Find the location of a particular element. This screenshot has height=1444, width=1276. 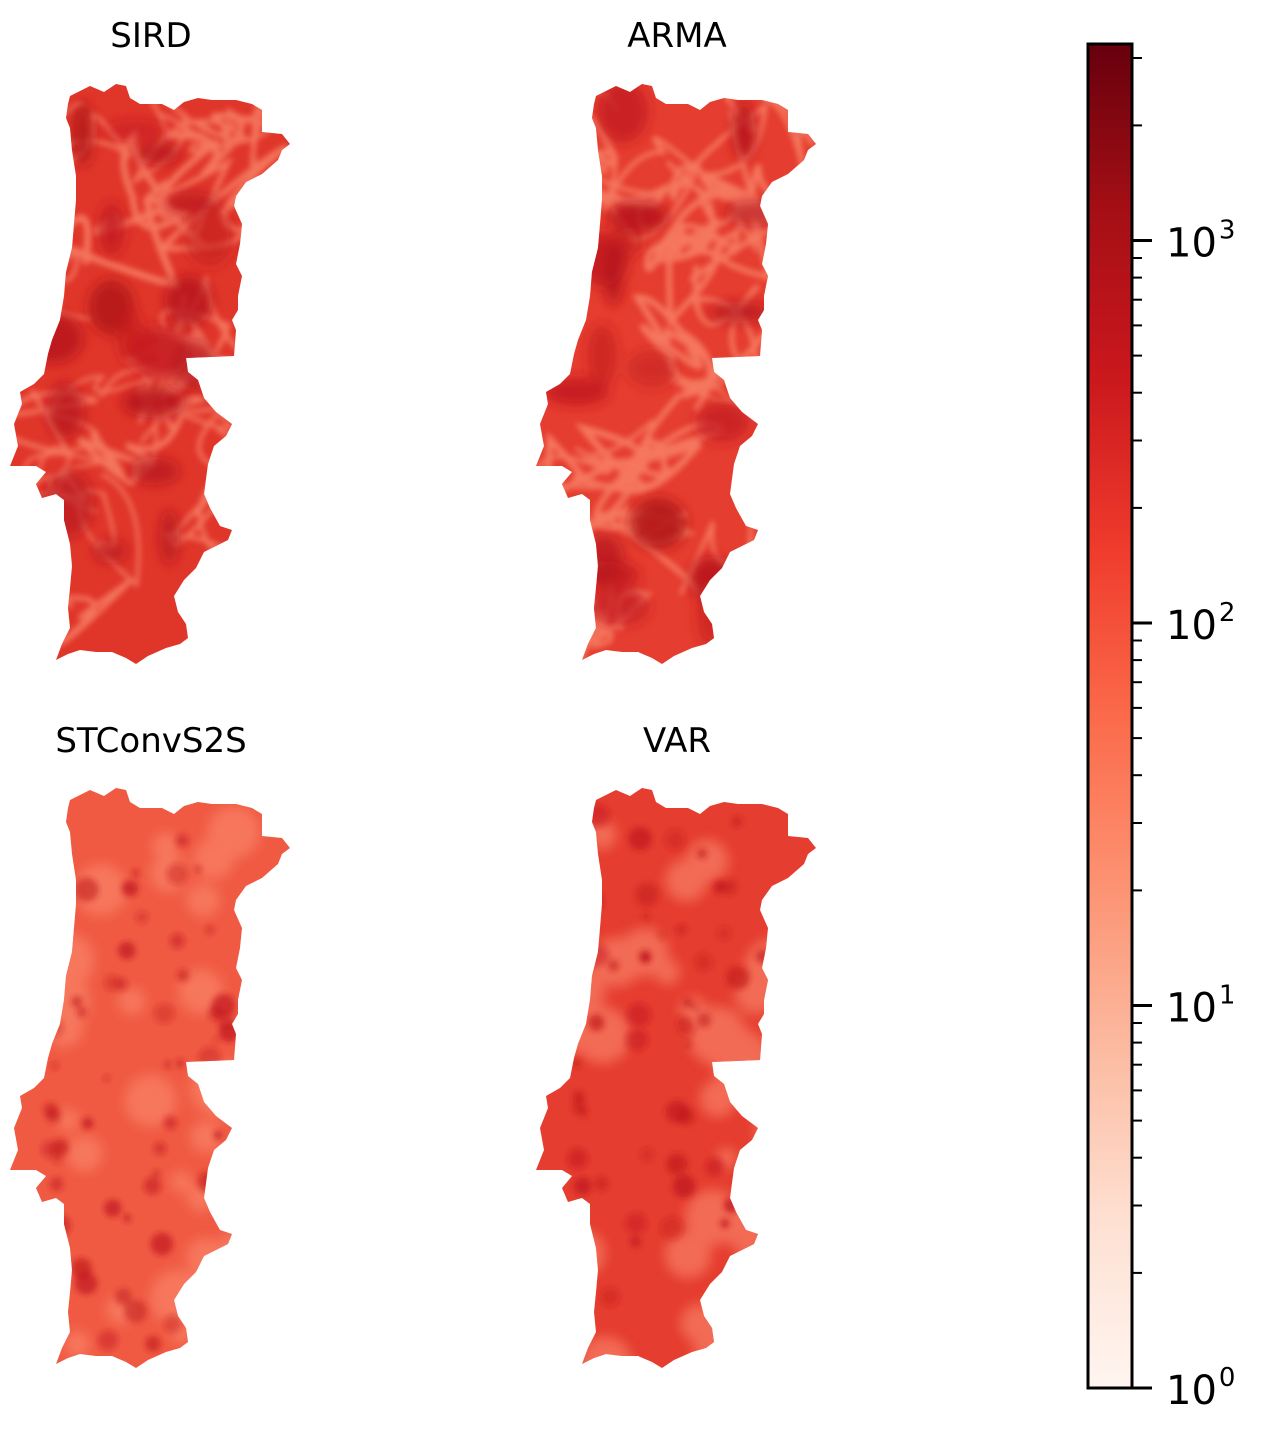

panel-title: SIRD is located at coordinates (150, 36).